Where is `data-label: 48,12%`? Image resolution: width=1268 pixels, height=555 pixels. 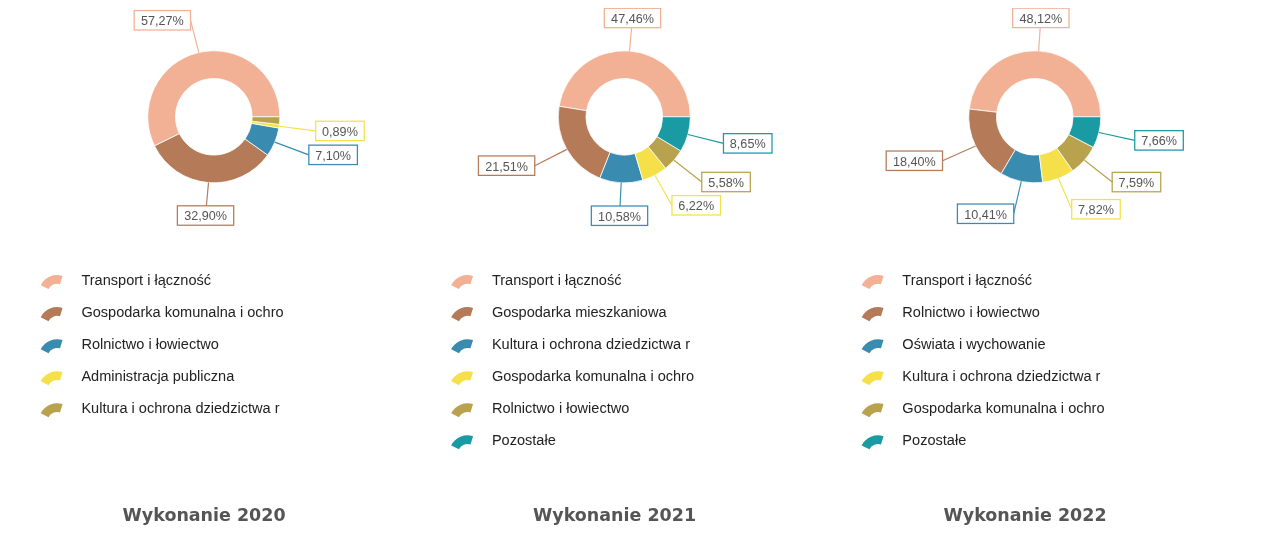 data-label: 48,12% is located at coordinates (1041, 18).